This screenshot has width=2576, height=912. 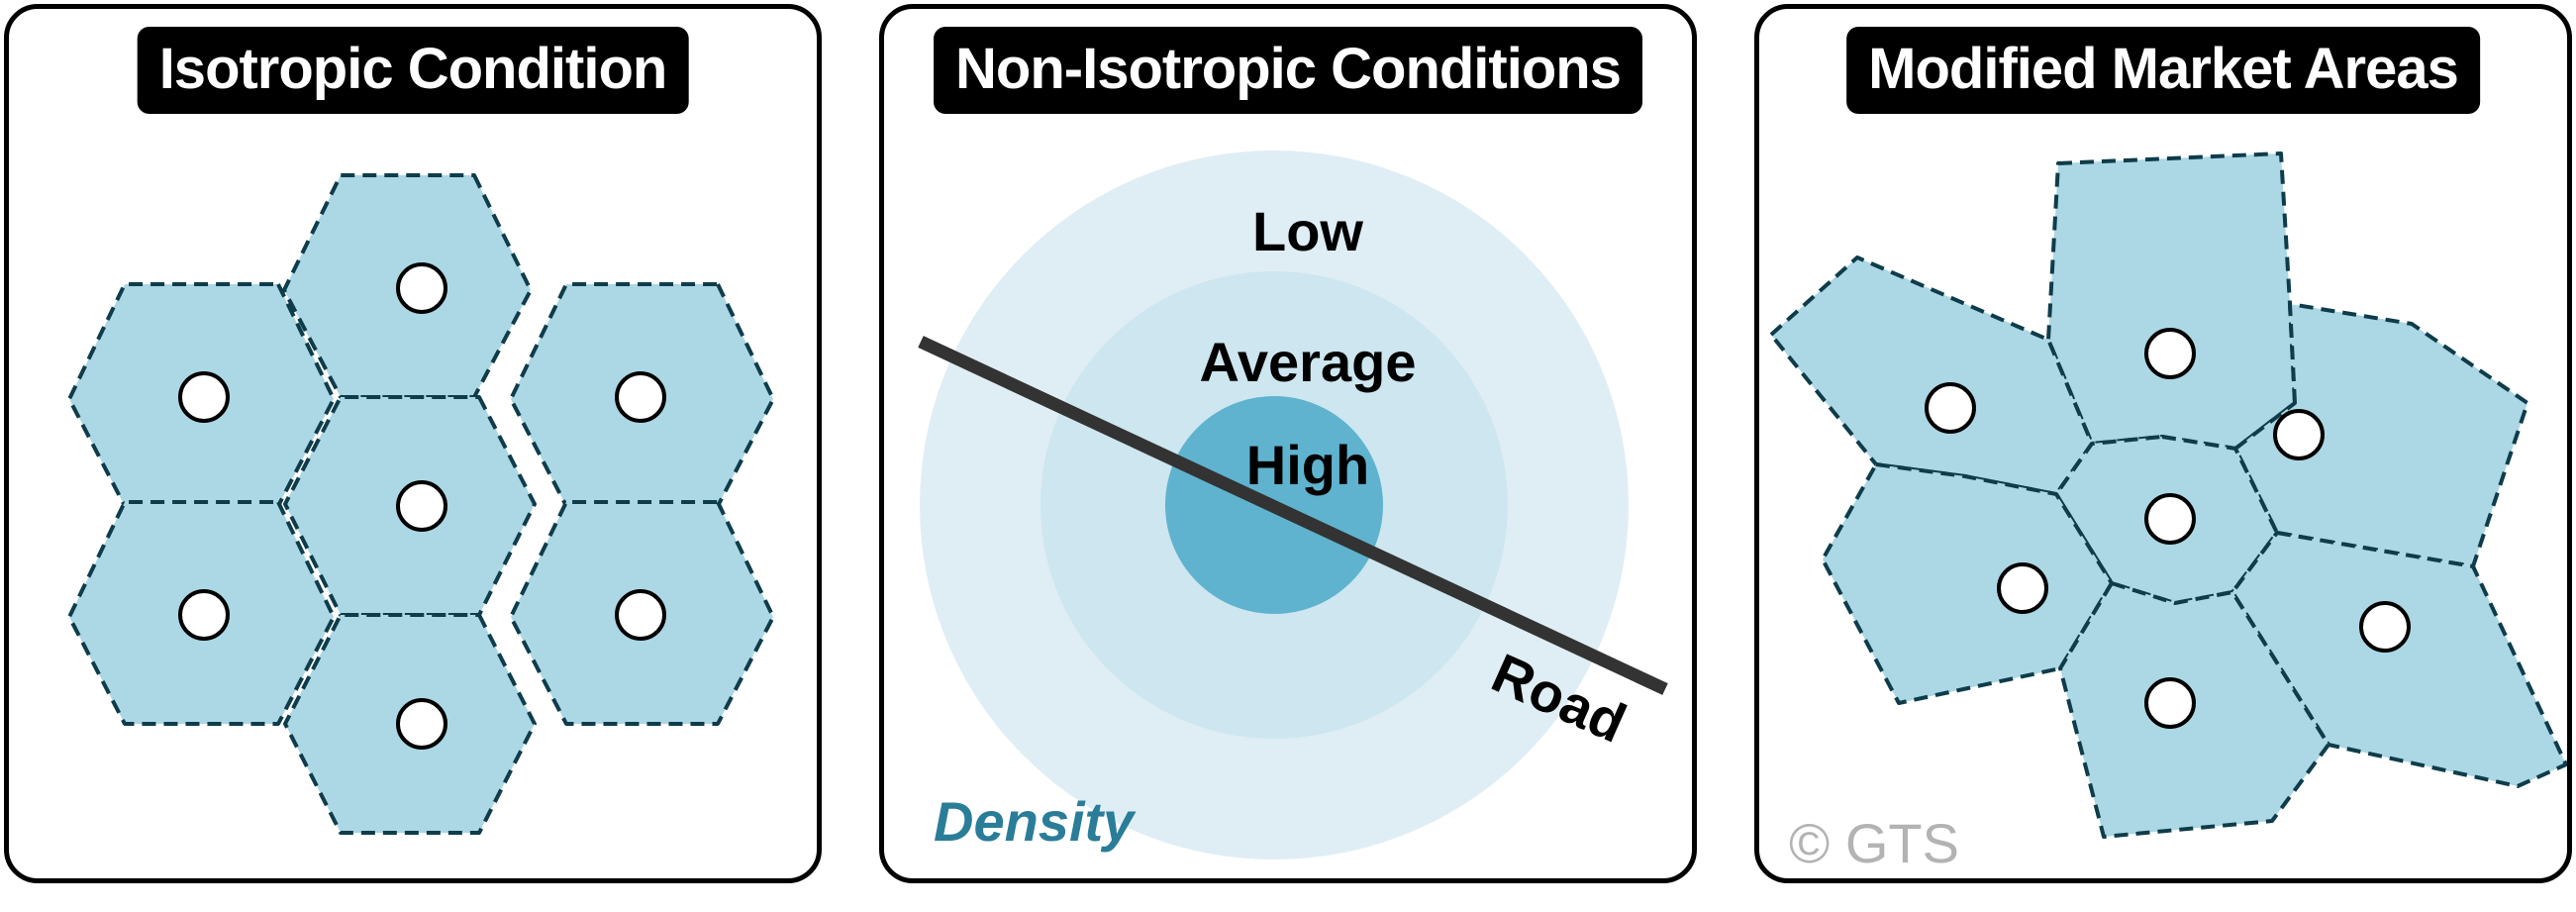 What do you see at coordinates (1035, 821) in the screenshot?
I see `density-caption: Density` at bounding box center [1035, 821].